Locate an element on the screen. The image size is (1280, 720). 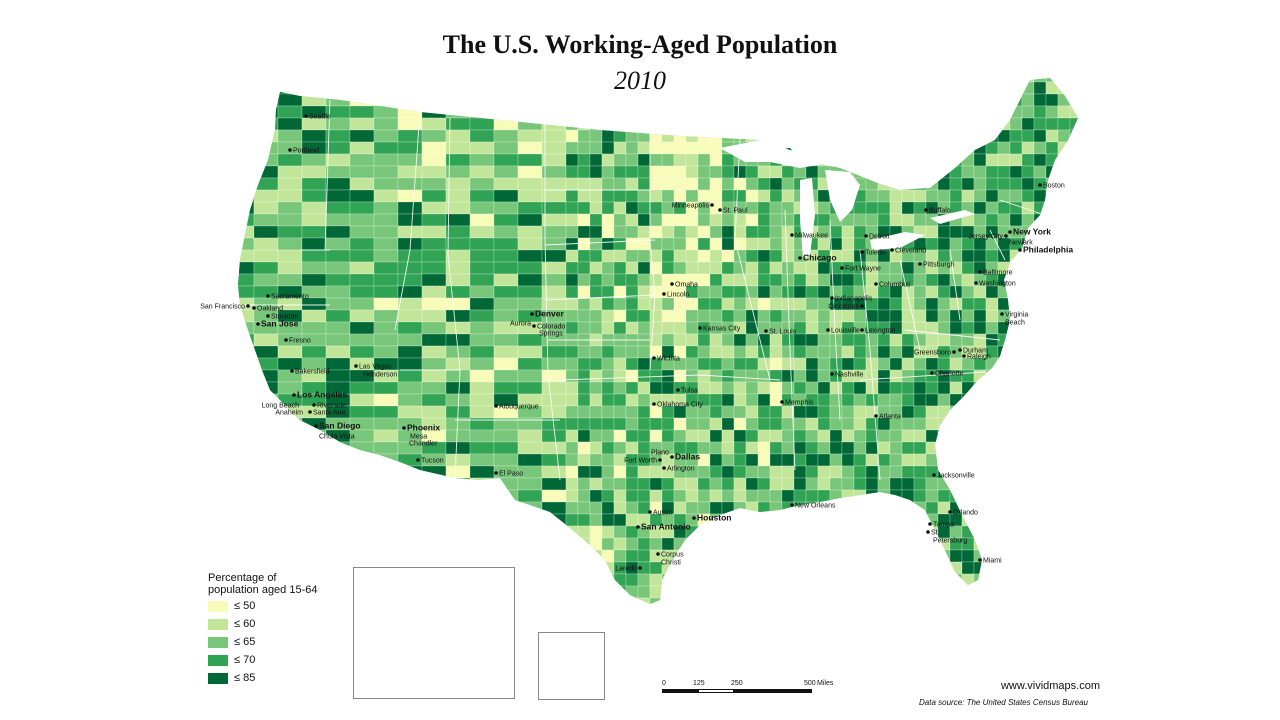
hawaii-inset-frame is located at coordinates (571, 666).